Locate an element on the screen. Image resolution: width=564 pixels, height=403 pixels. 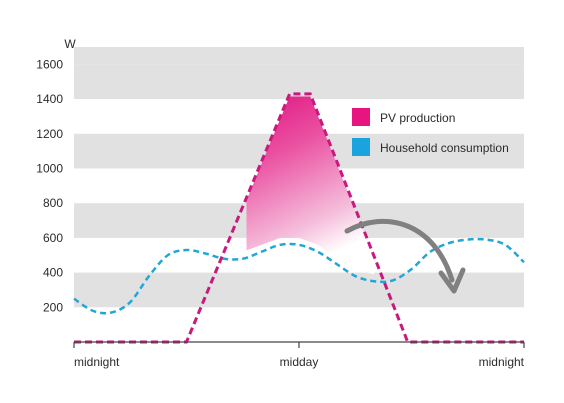
legend-label-household-consumption: Household consumption is located at coordinates (444, 148).